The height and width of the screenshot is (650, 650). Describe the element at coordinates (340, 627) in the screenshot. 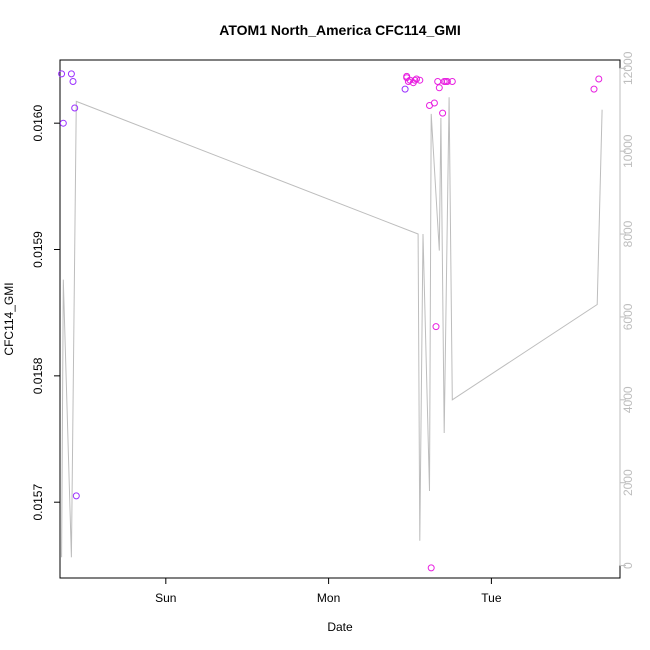

I see `x-axis-label: Date` at that location.